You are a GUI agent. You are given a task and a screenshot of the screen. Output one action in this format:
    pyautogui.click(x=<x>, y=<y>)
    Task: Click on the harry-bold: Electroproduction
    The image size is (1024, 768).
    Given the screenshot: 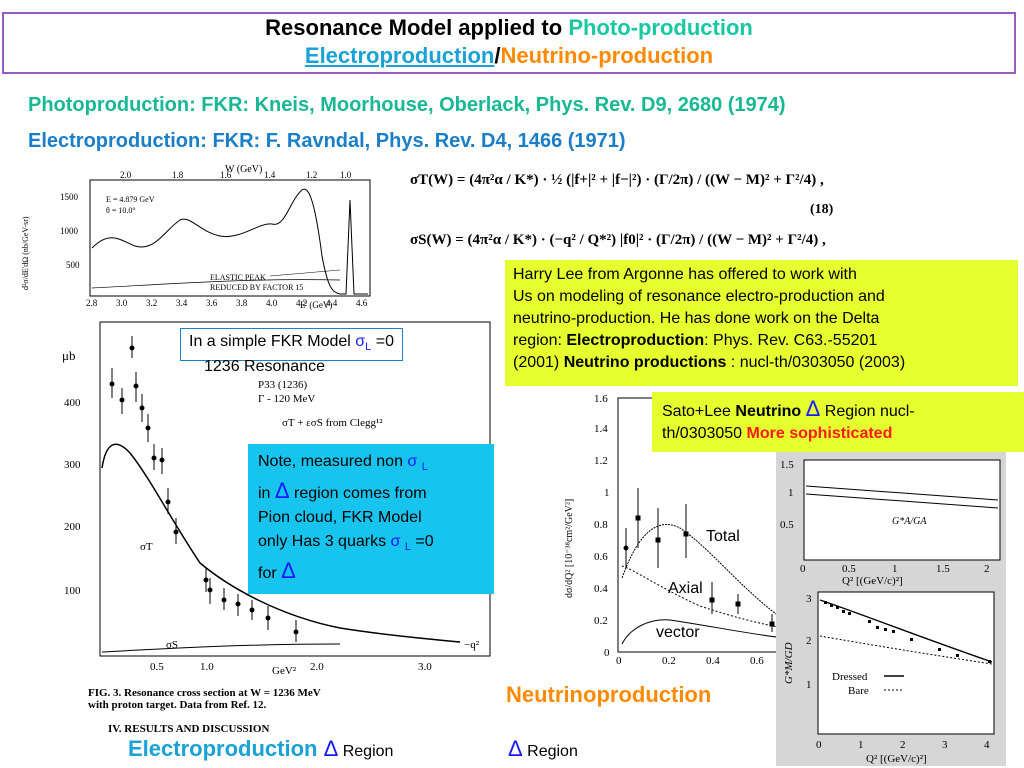 What is the action you would take?
    pyautogui.click(x=635, y=340)
    